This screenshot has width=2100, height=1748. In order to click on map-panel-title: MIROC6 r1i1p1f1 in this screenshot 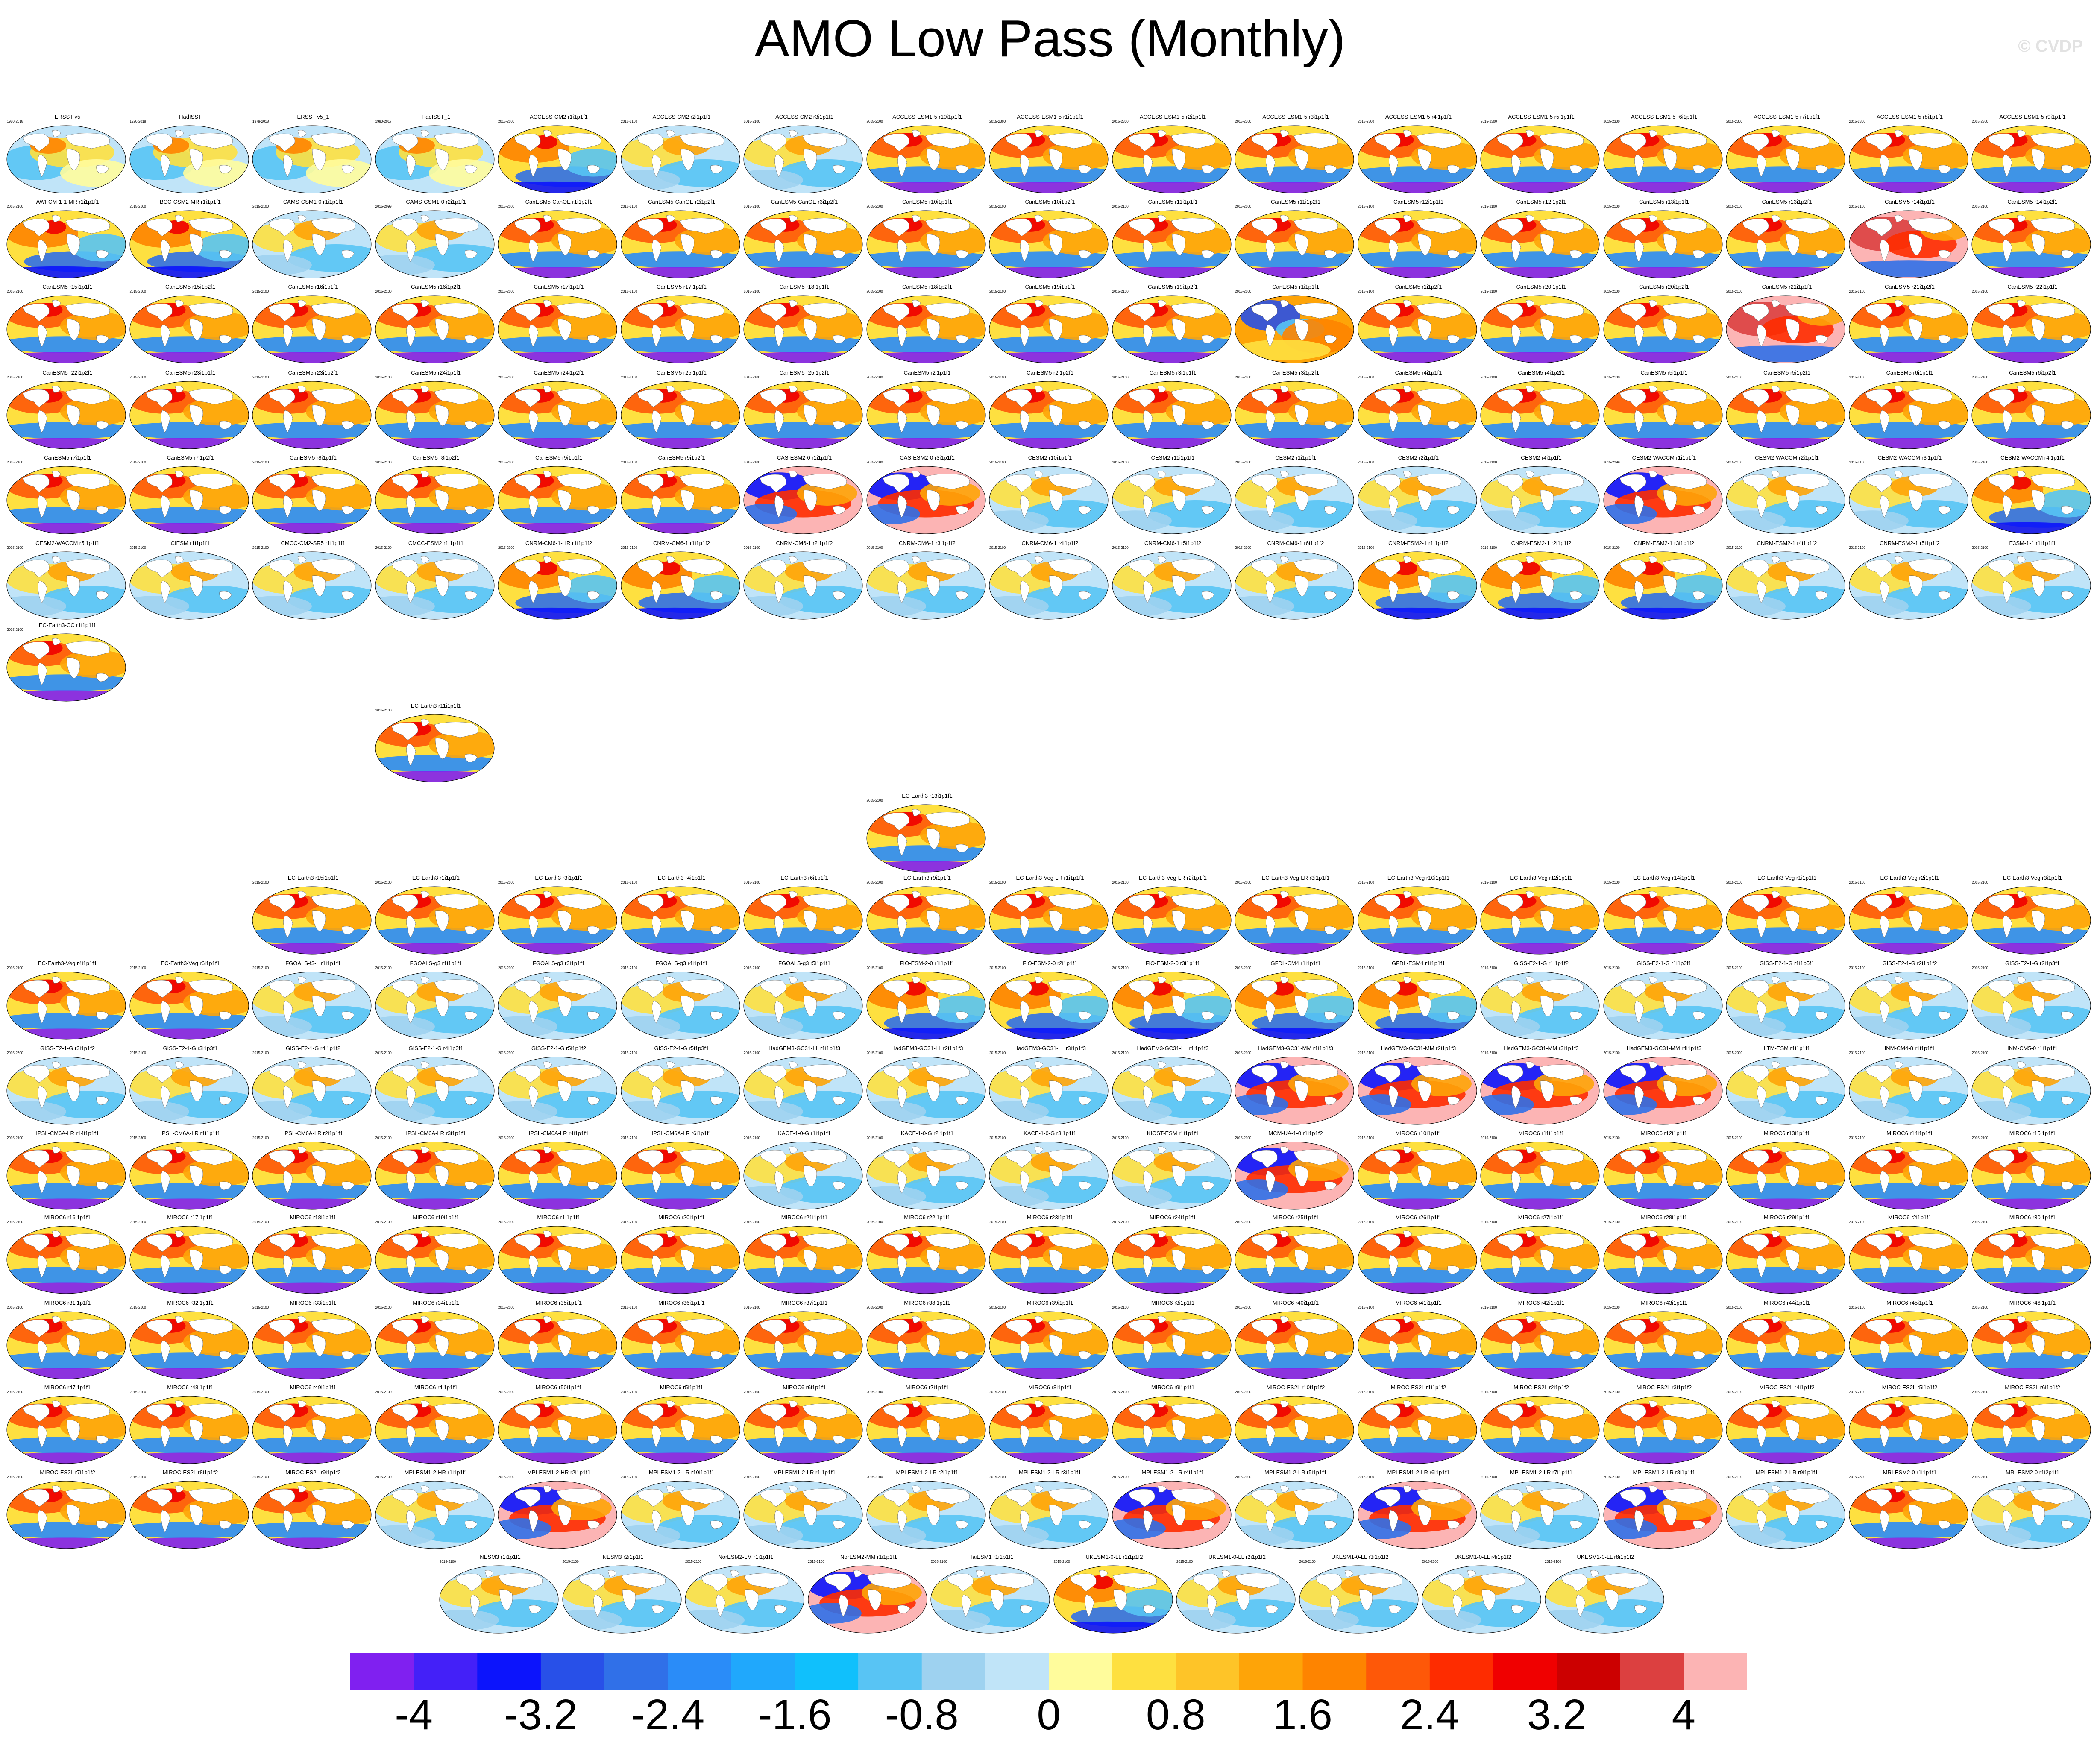, I will do `click(559, 1218)`.